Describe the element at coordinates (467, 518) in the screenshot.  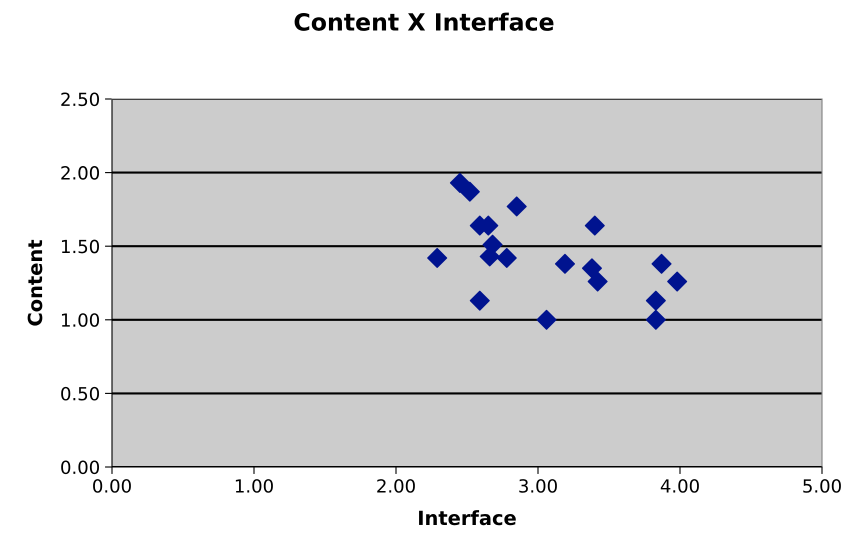
I see `x-axis-title: Interface` at that location.